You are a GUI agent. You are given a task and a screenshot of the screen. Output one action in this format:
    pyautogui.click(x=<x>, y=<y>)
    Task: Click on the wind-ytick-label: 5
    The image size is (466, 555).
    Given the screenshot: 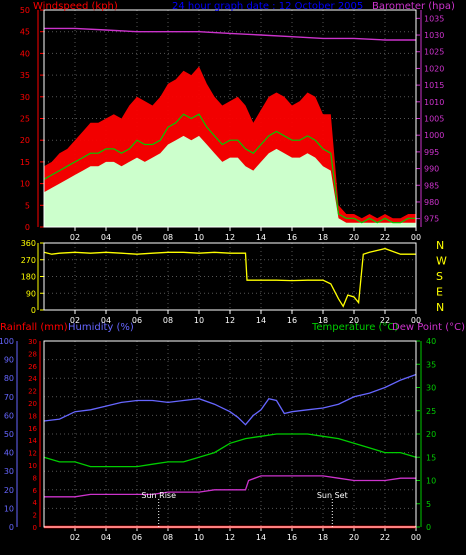 What is the action you would take?
    pyautogui.click(x=27, y=205)
    